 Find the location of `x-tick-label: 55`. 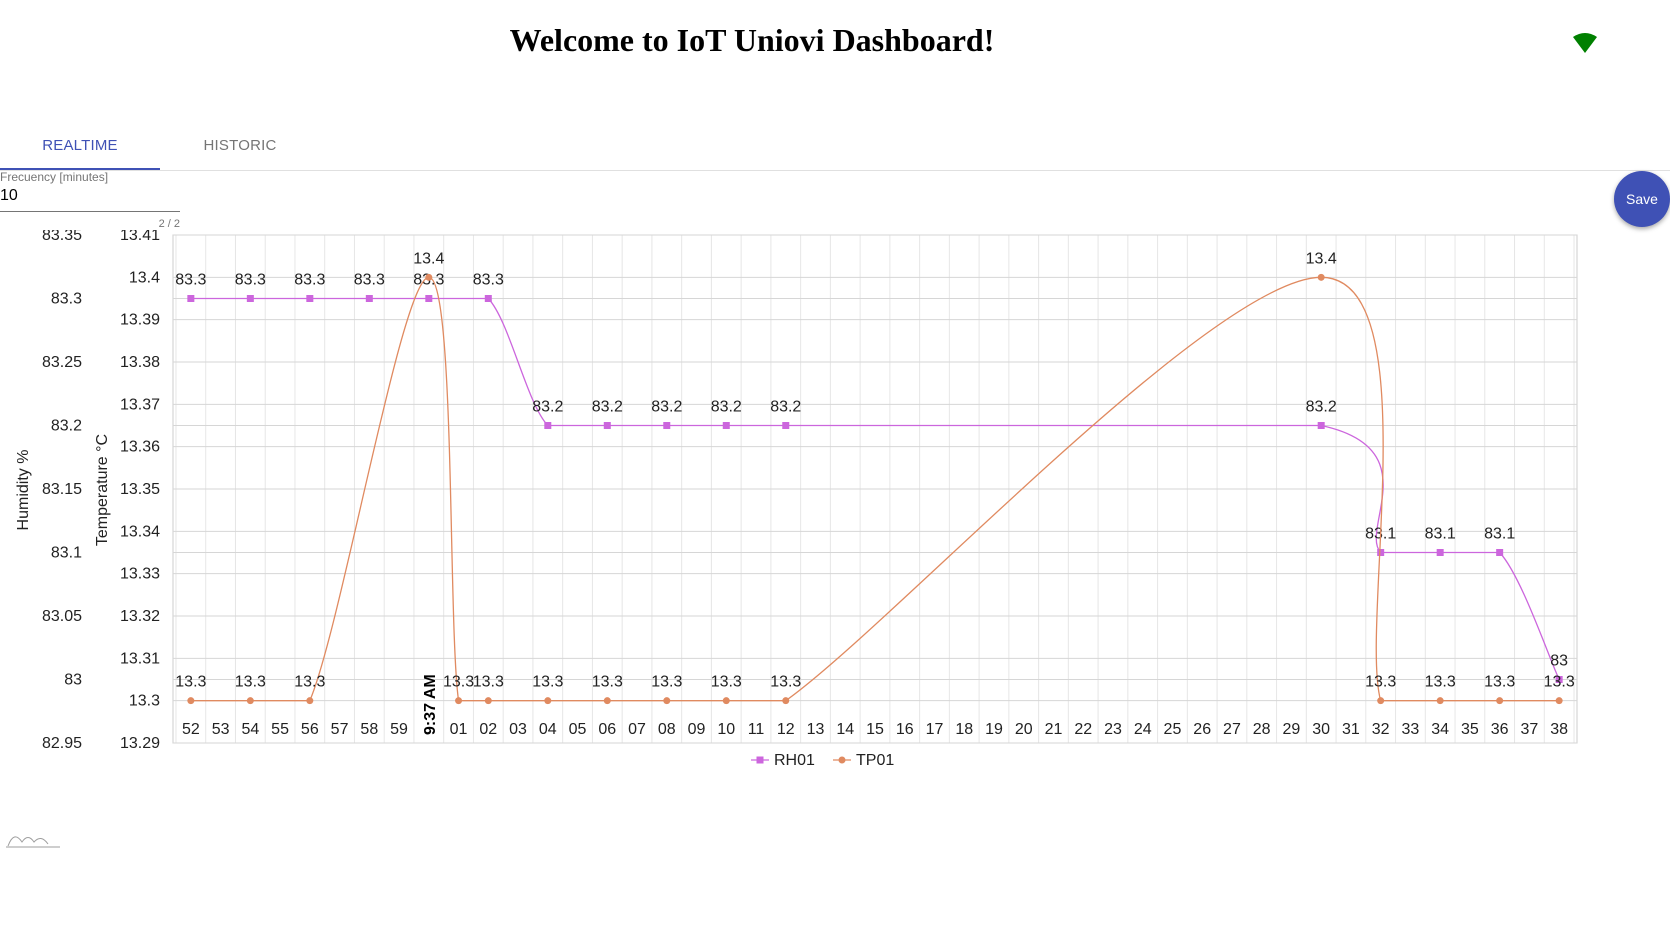

x-tick-label: 55 is located at coordinates (280, 729).